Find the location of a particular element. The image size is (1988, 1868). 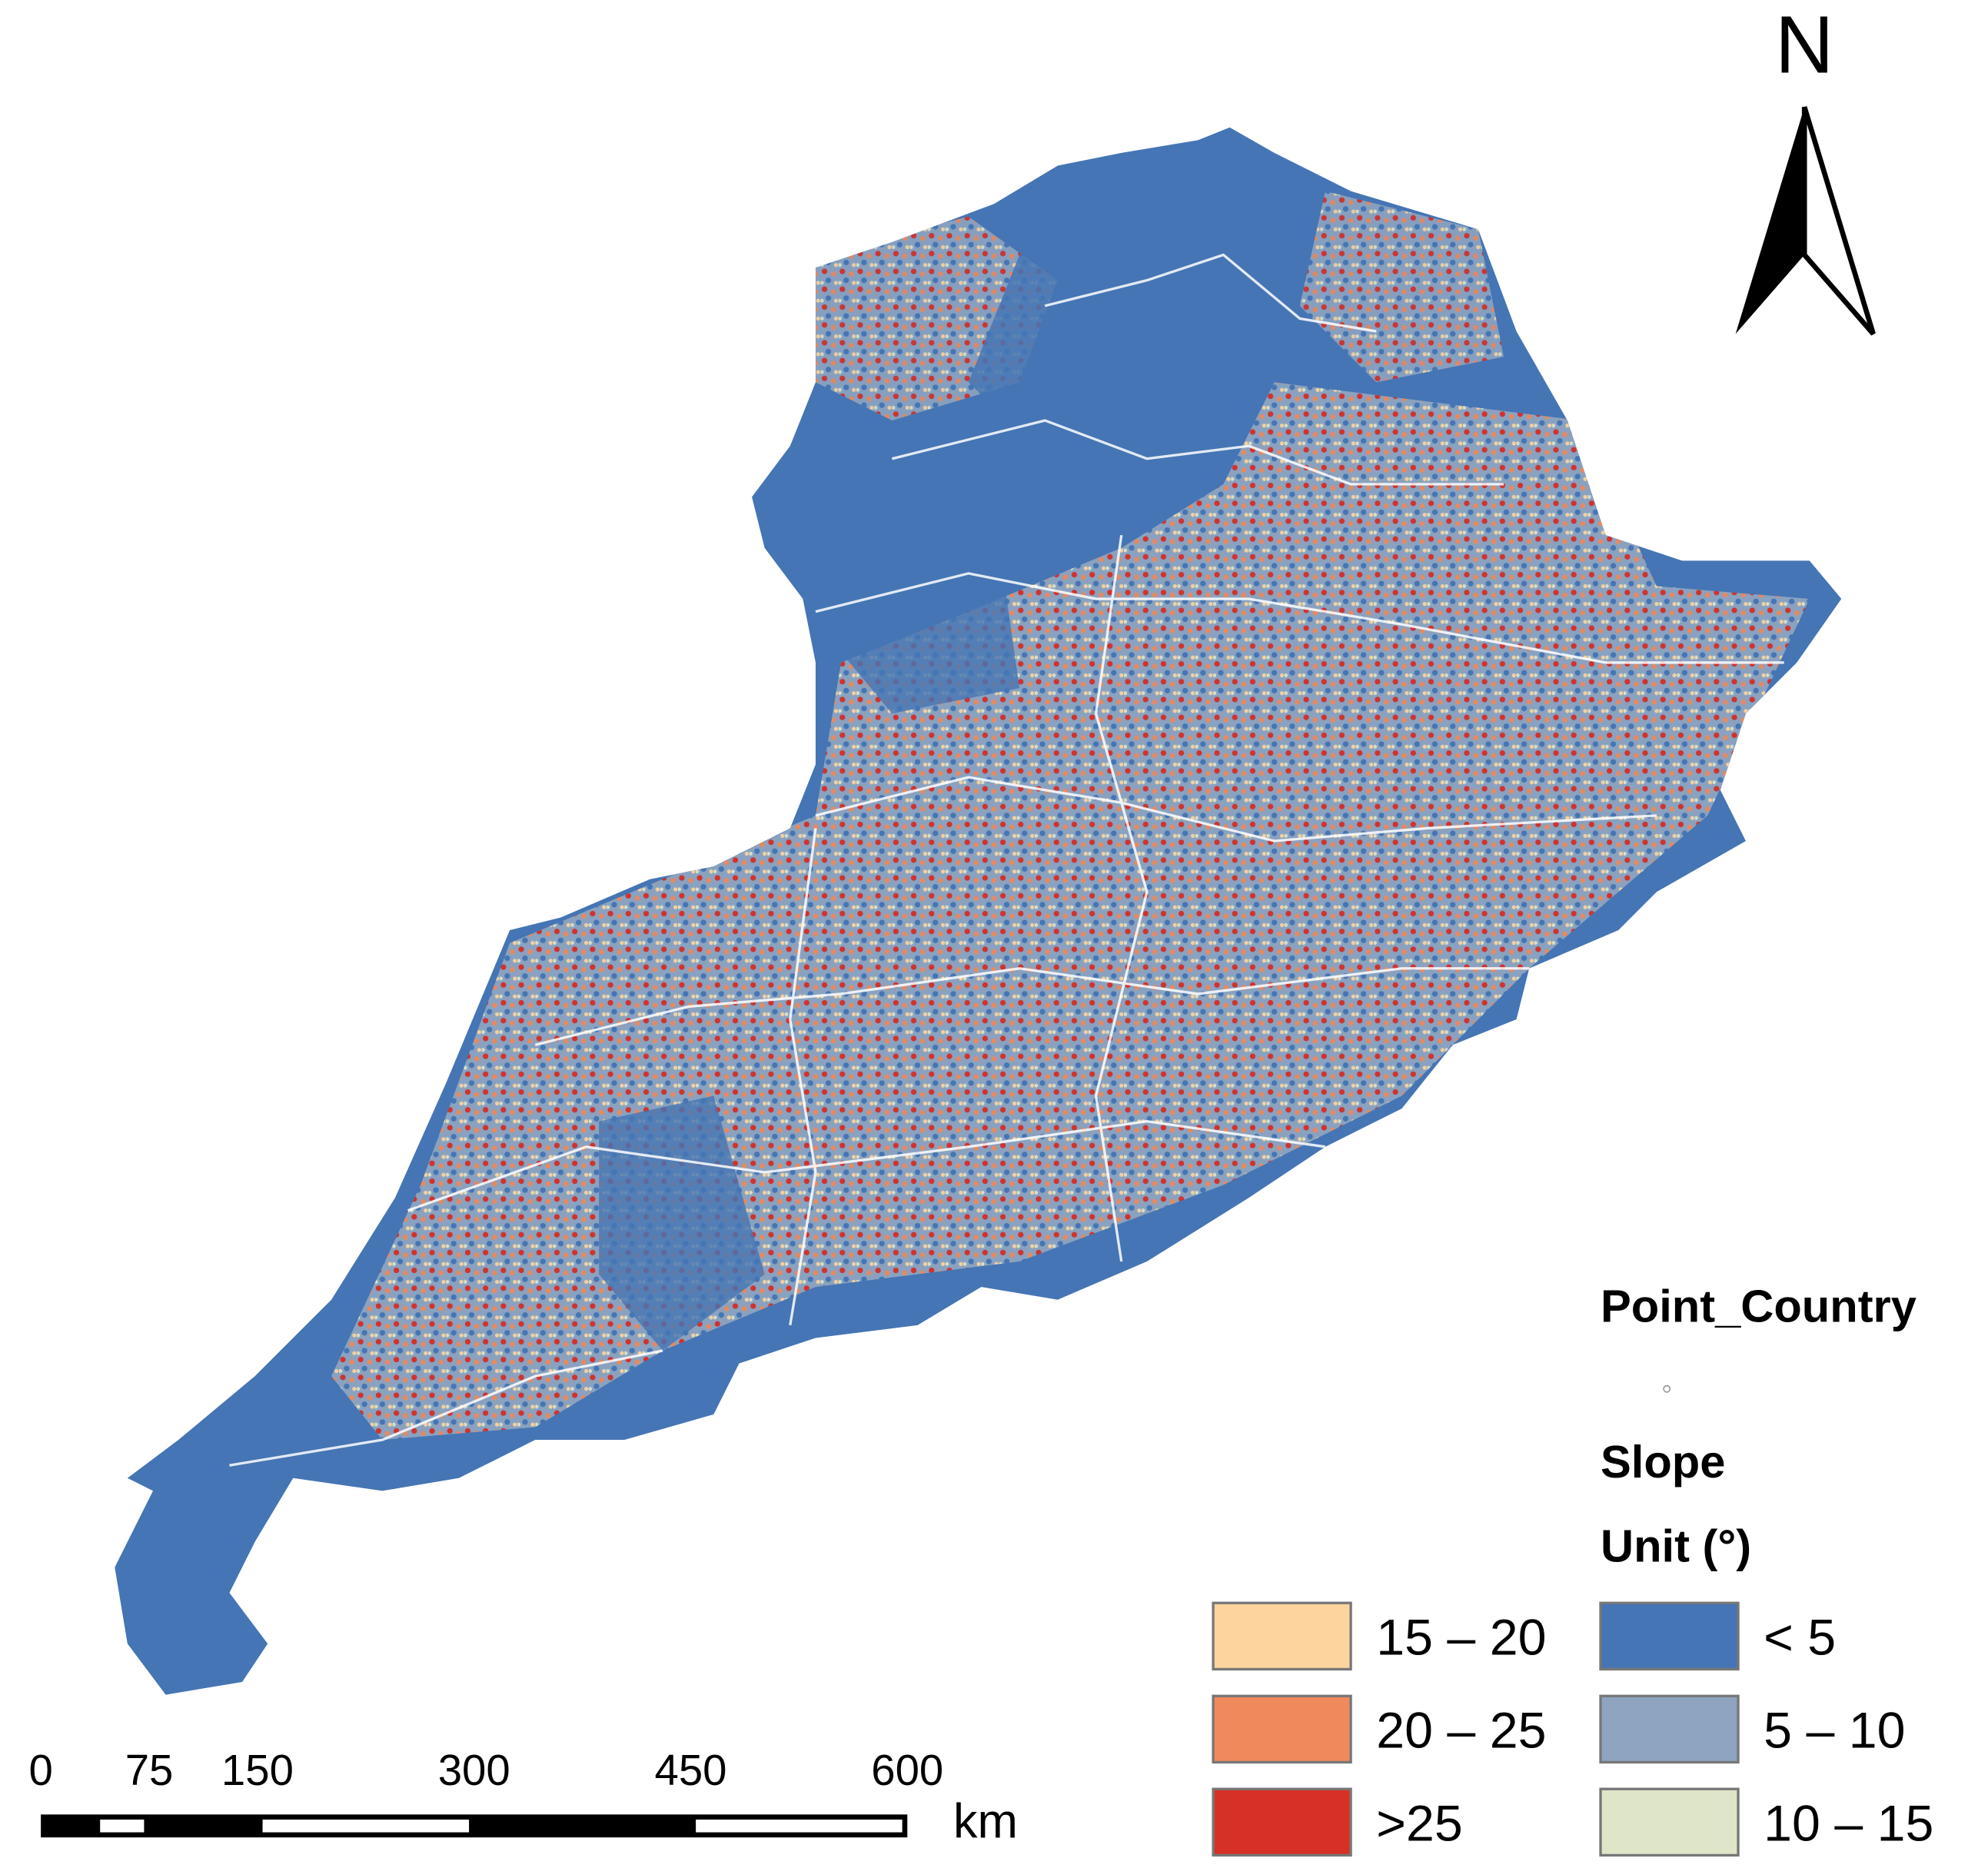

scale-tick-label: 600 is located at coordinates (907, 1770).